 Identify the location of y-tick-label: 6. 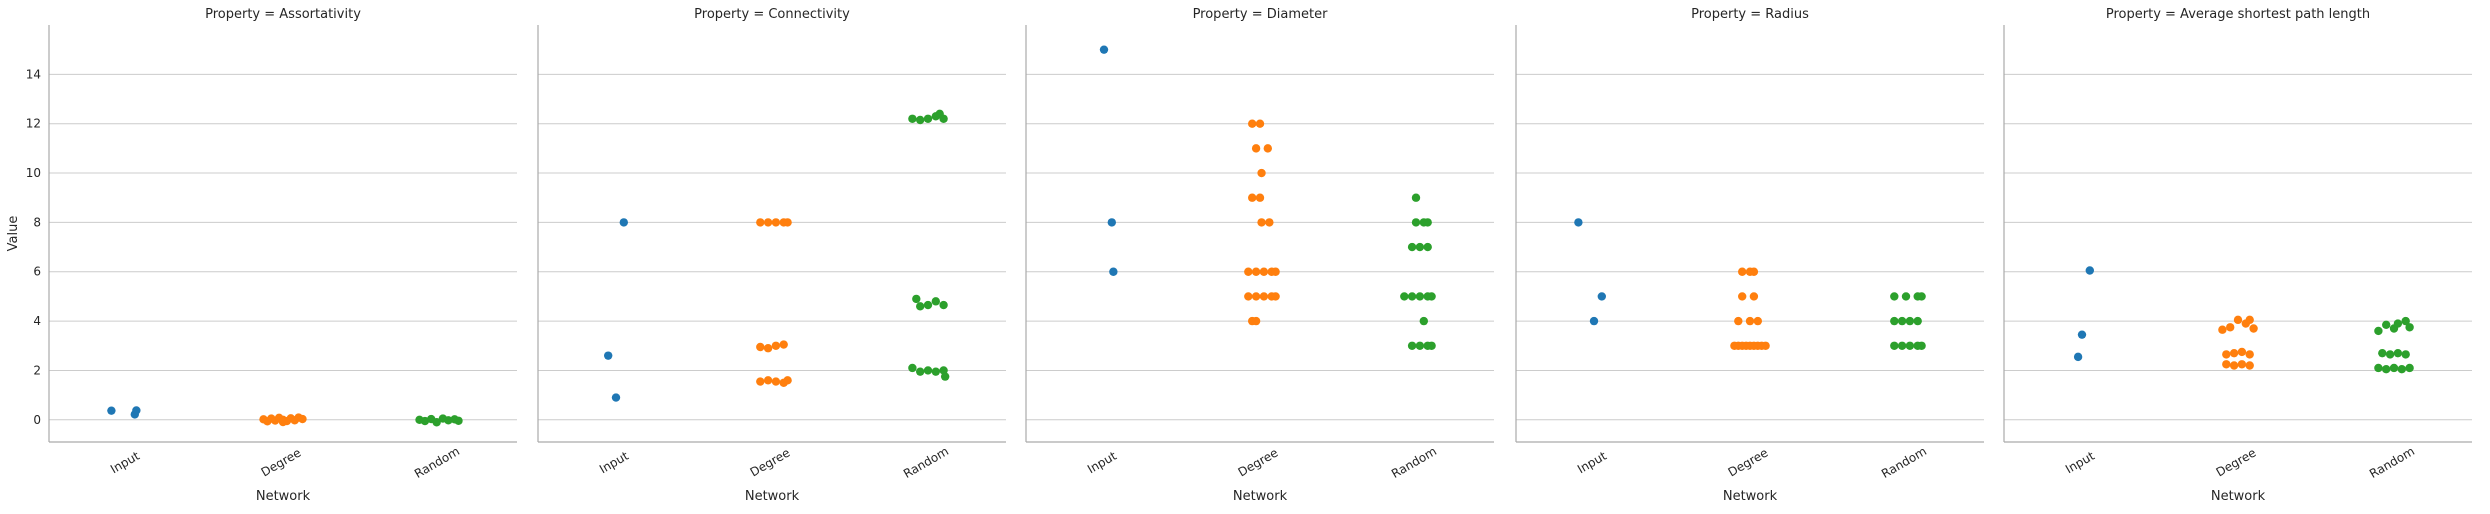
(37, 272).